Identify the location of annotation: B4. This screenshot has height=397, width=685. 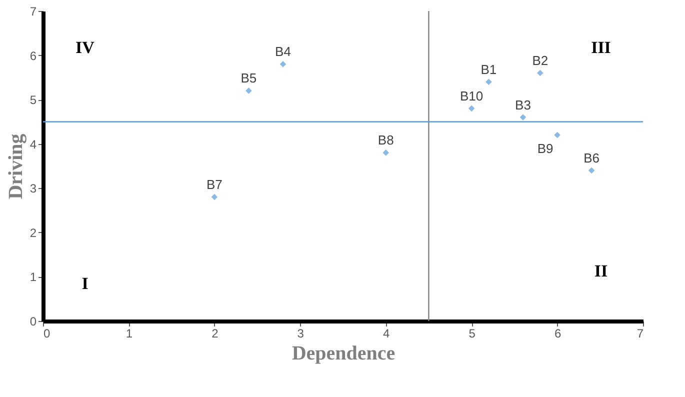
(283, 52).